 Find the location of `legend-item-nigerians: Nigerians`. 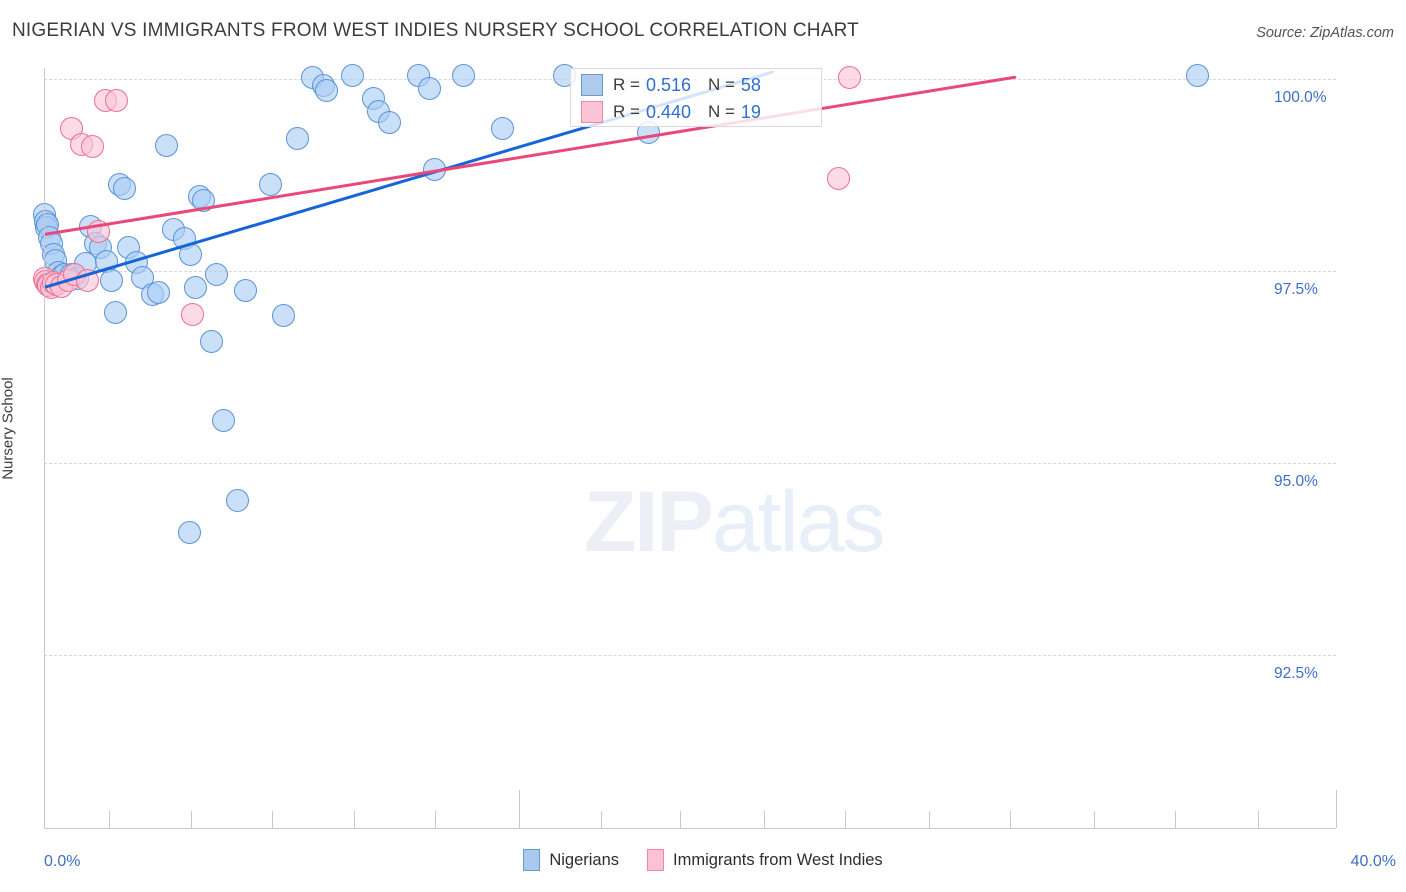

legend-item-nigerians: Nigerians is located at coordinates (571, 860).